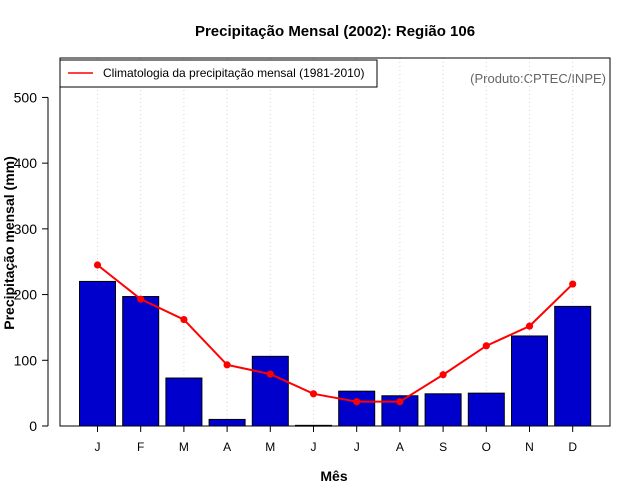 This screenshot has height=500, width=640. I want to click on legend-box, so click(218, 73).